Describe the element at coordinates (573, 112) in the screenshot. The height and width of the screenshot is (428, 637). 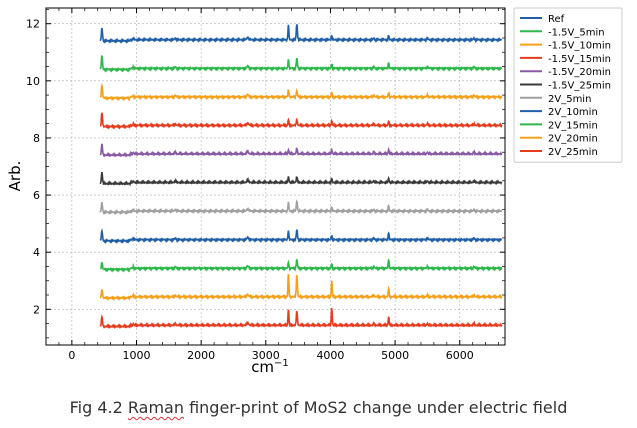
I see `legend-label: 2V_10min` at that location.